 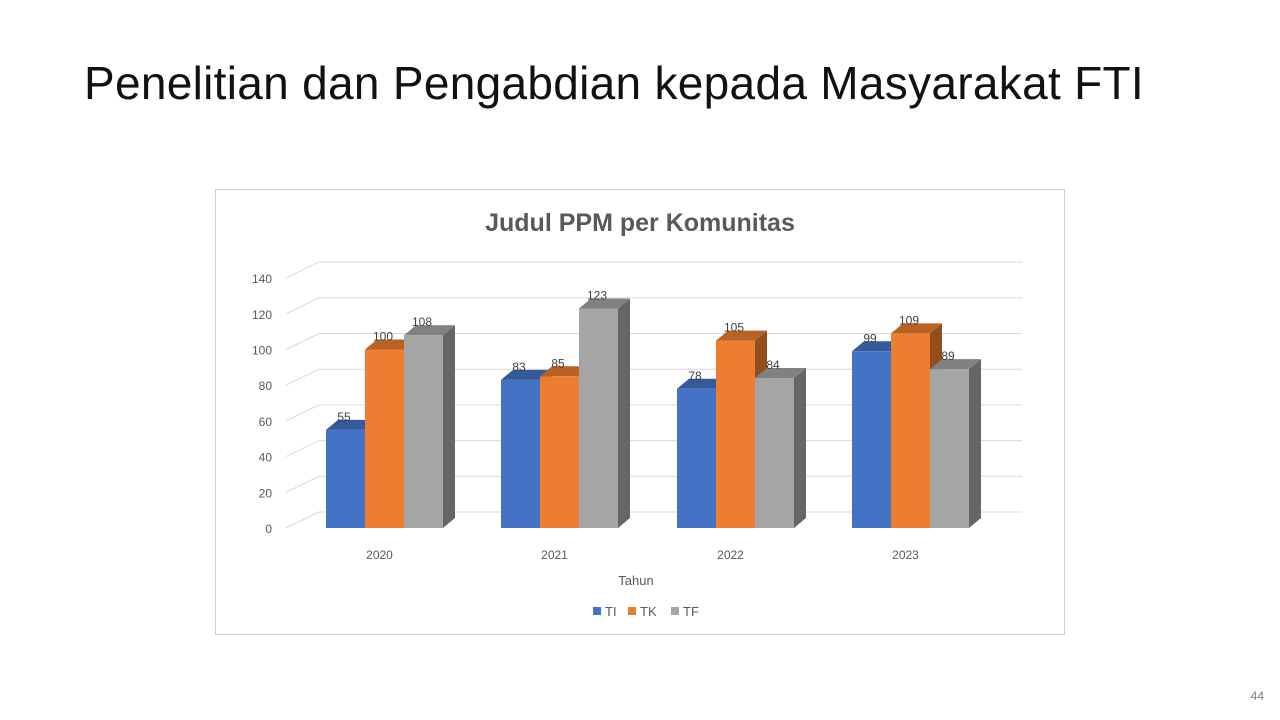 I want to click on bar-tf-2022, so click(x=780, y=448).